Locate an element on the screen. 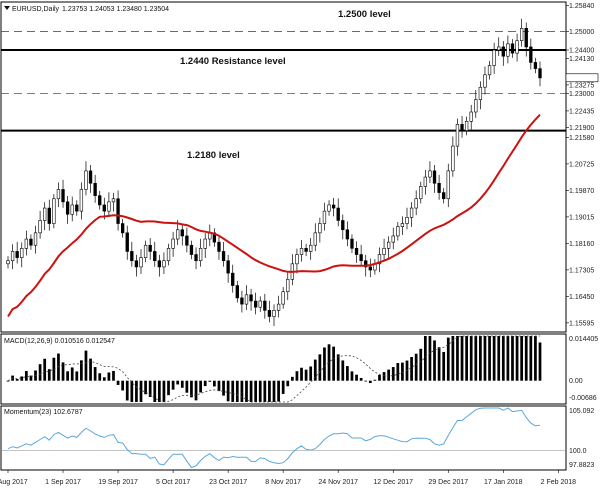 The height and width of the screenshot is (493, 600). macd-panel: MACD(12,26,9) 0.010516 0.012547 is located at coordinates (273, 369).